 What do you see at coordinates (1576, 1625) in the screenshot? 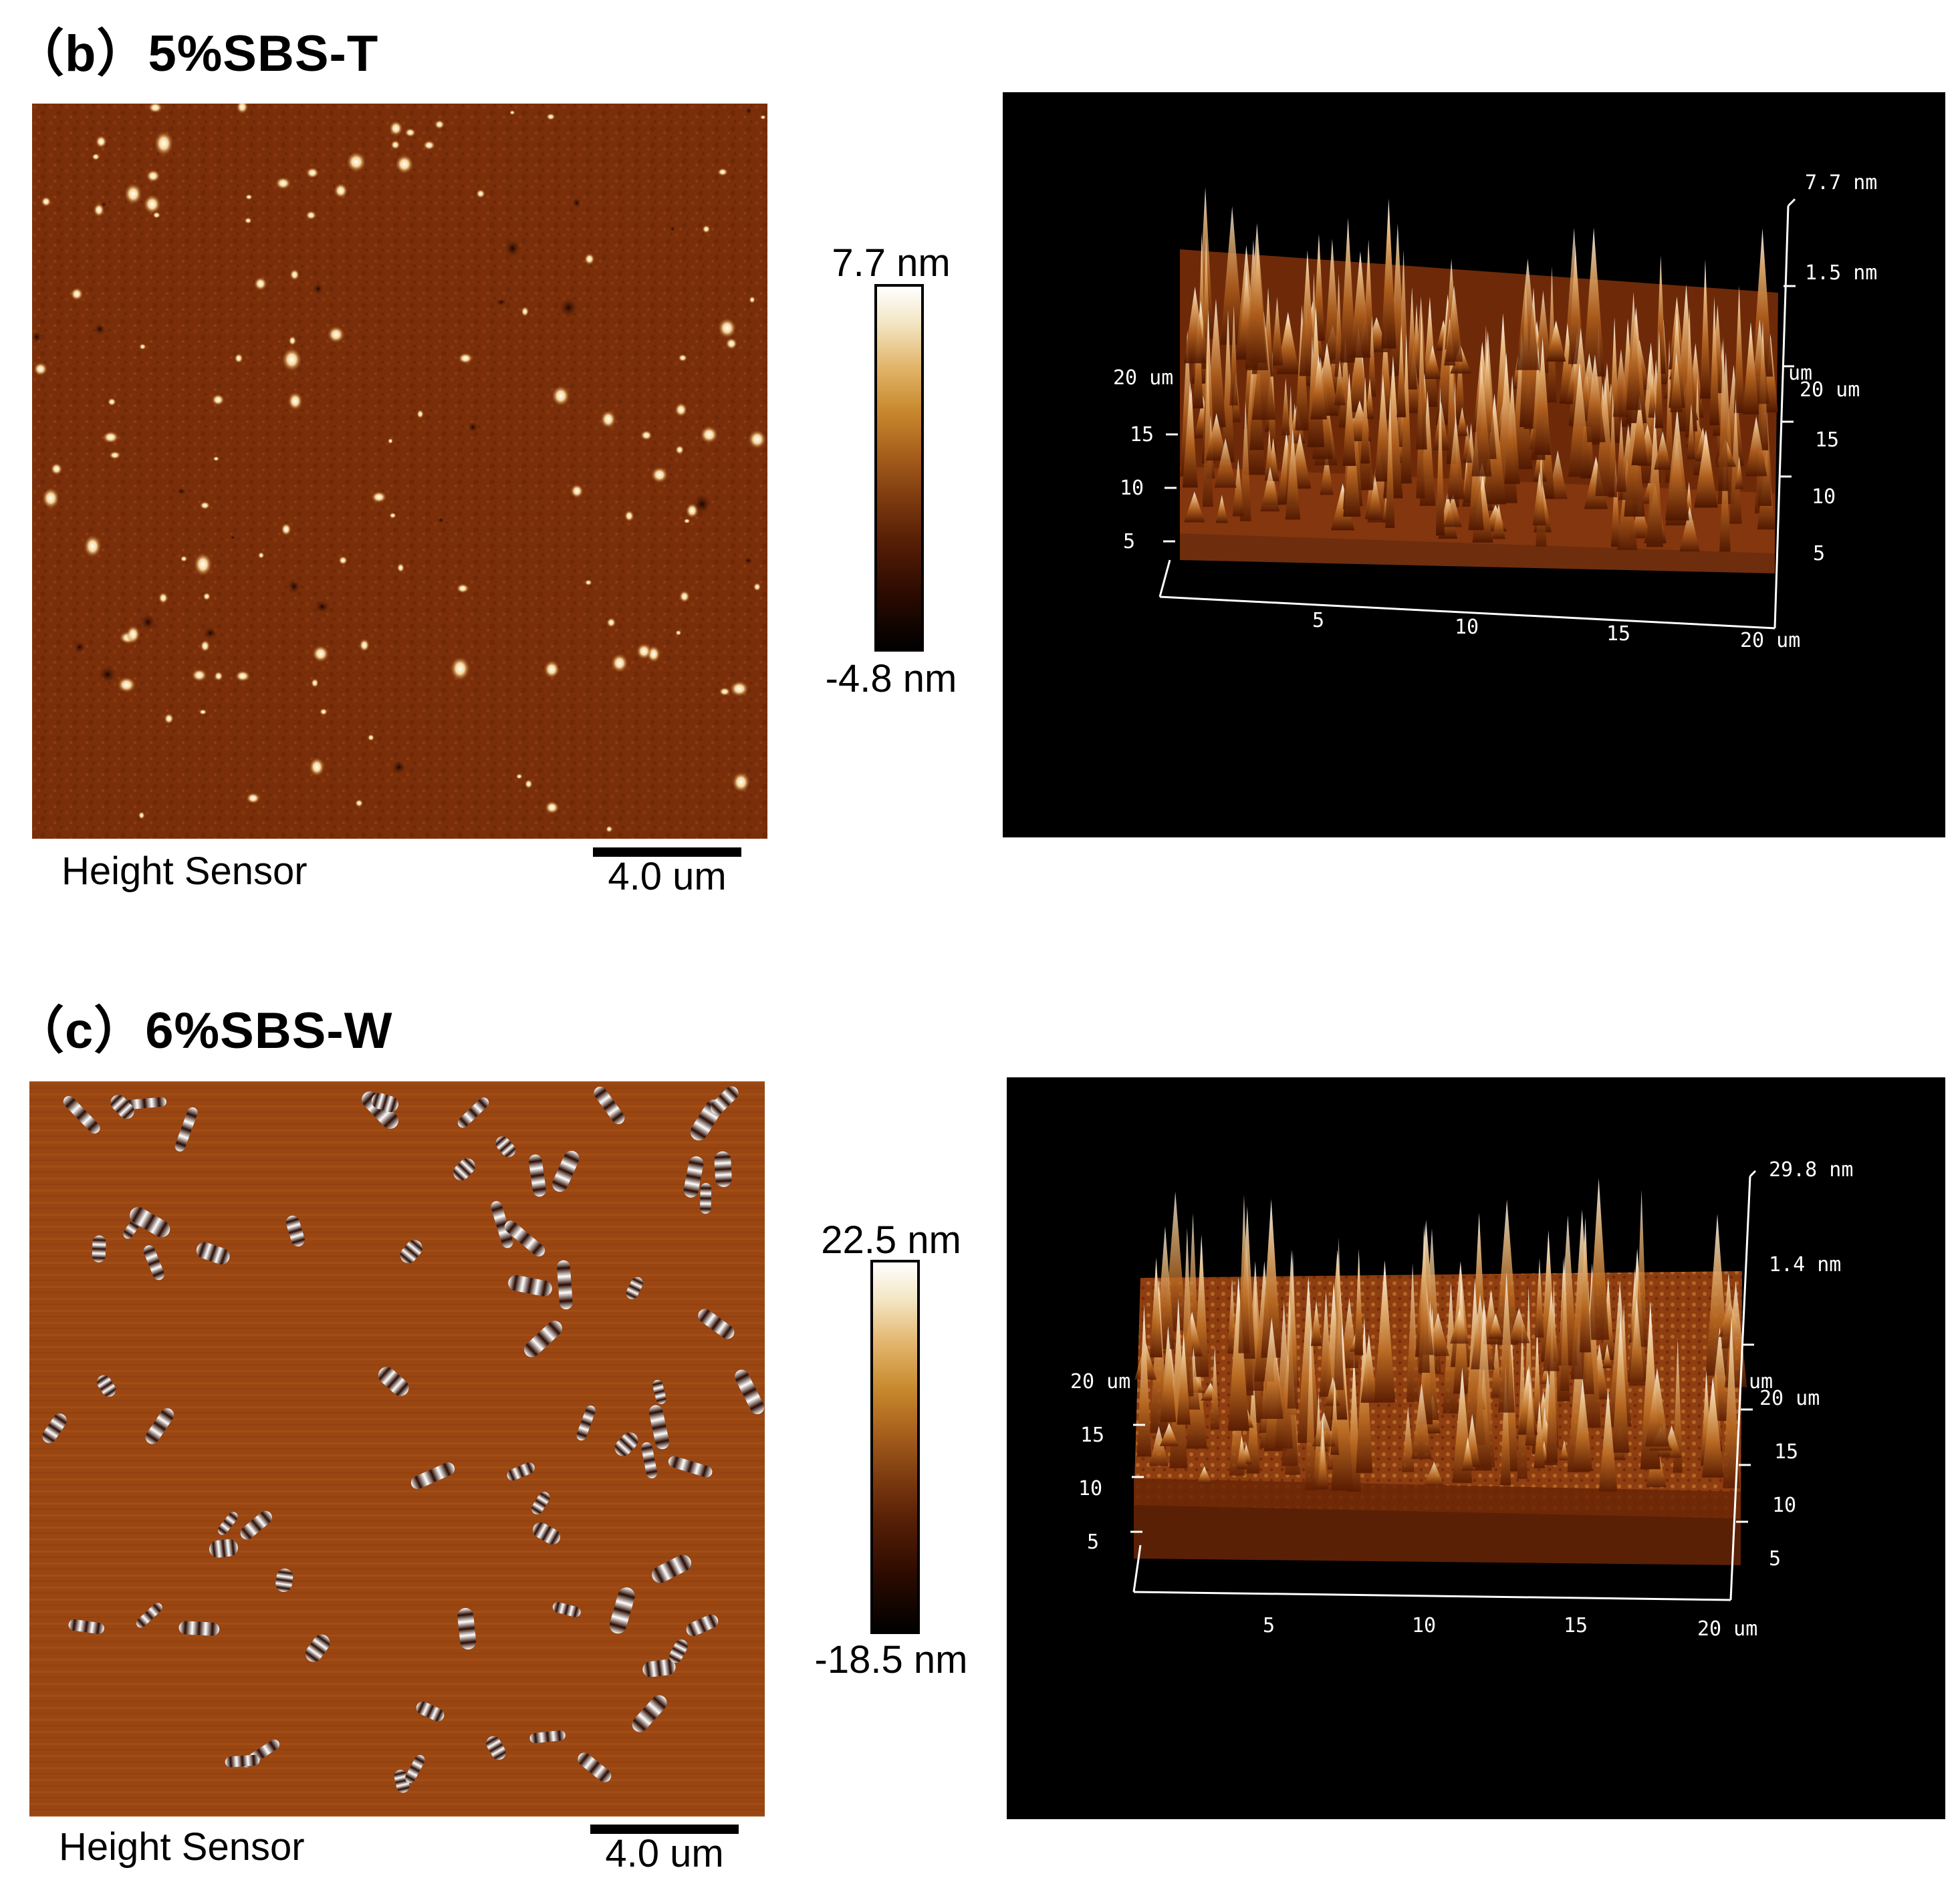
I see `x-tick-c-15: 15` at bounding box center [1576, 1625].